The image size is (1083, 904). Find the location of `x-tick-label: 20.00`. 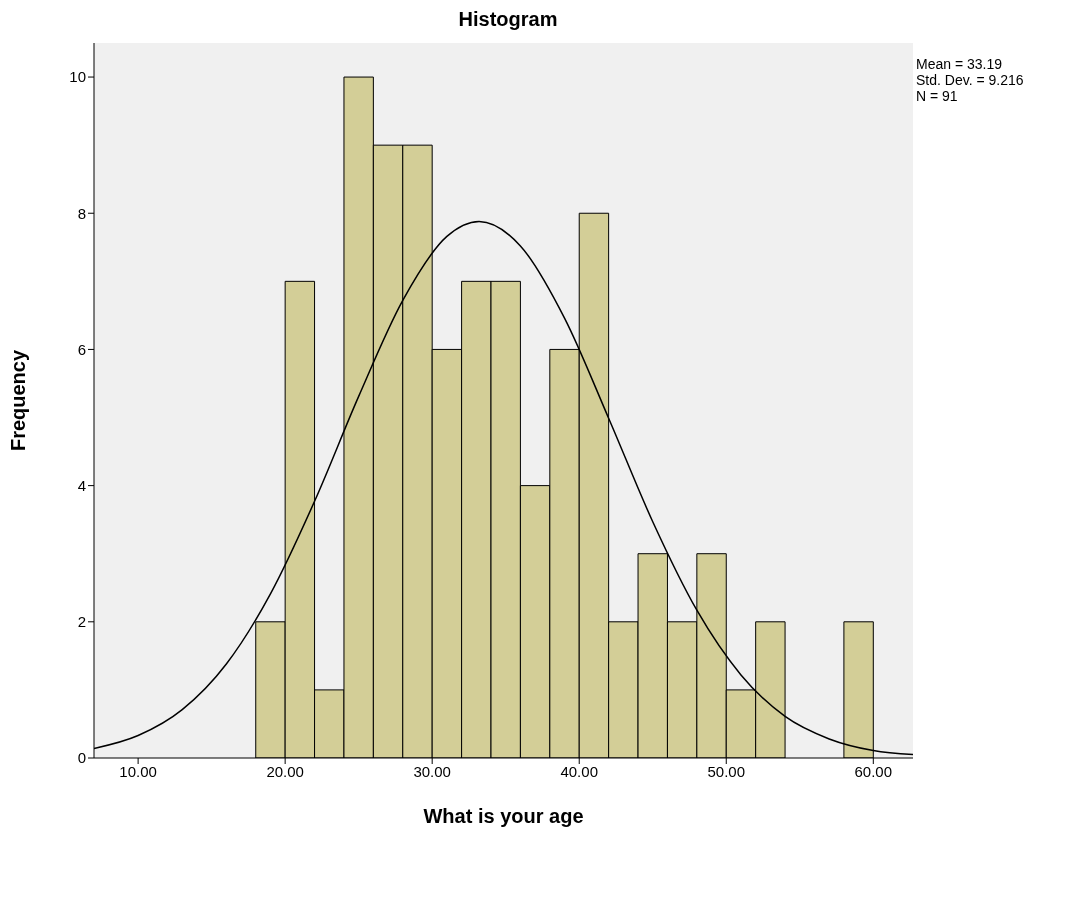

x-tick-label: 20.00 is located at coordinates (285, 771).